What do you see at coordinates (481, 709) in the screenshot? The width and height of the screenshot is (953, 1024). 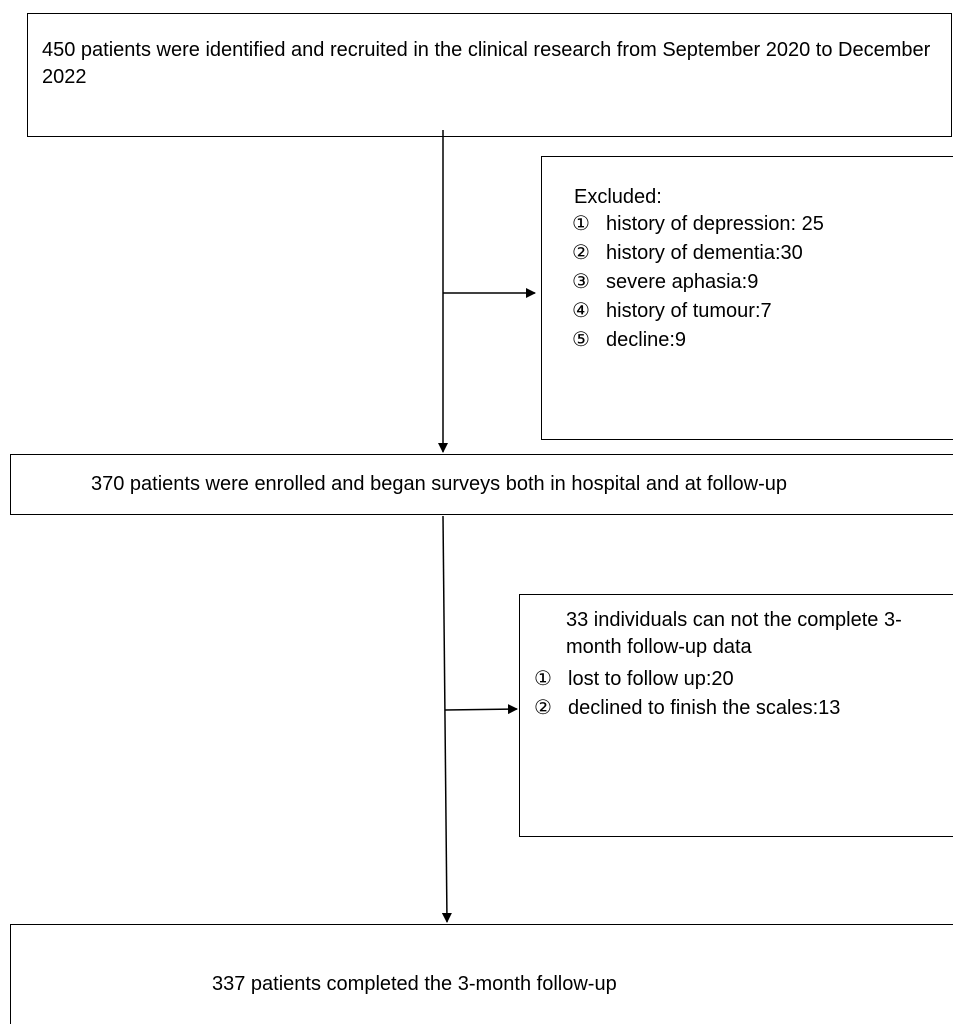 I see `arrow-to-incomplete` at bounding box center [481, 709].